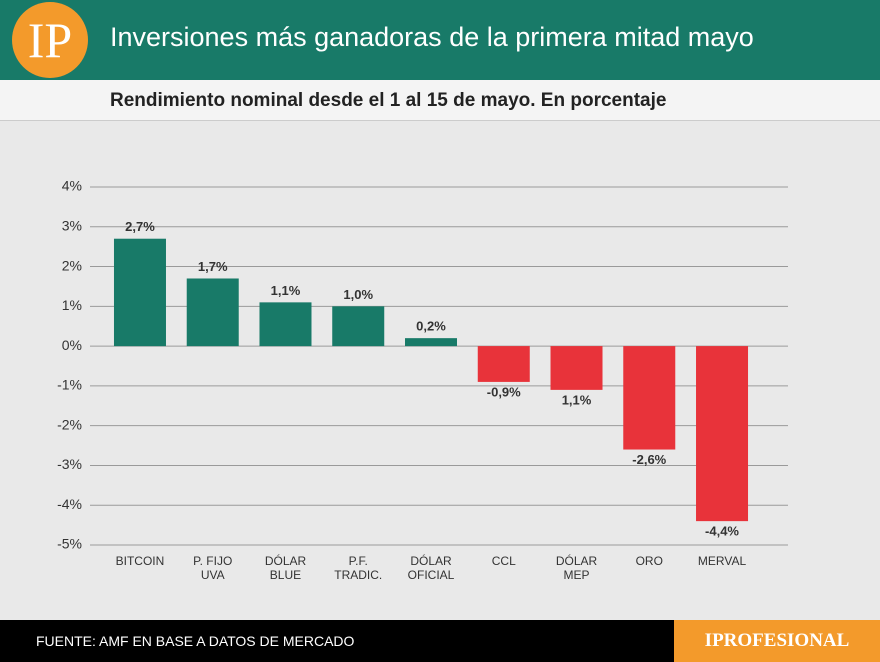 This screenshot has width=880, height=662. Describe the element at coordinates (72, 305) in the screenshot. I see `y-tick-label: 1%` at that location.